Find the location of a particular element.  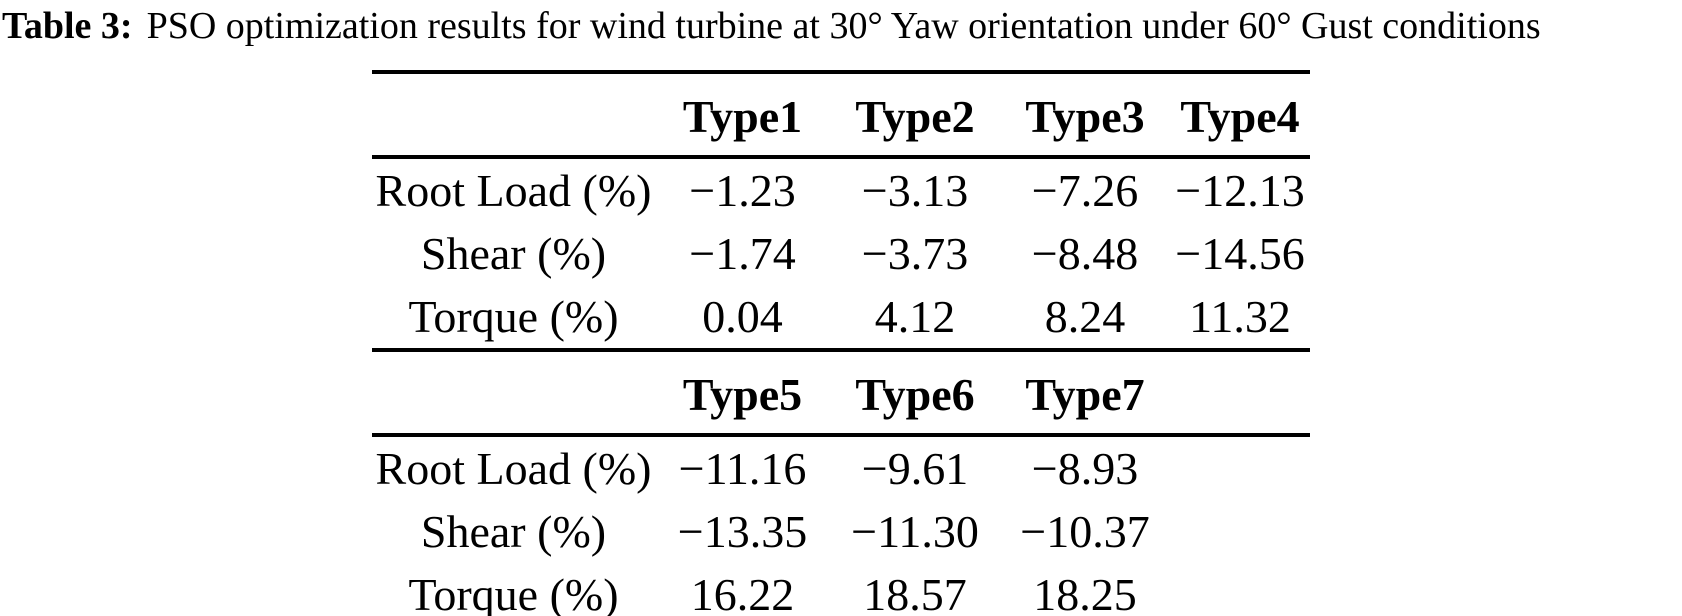

table-row: Root Load (%) −11.16 −9.61 −8.93 is located at coordinates (841, 467).